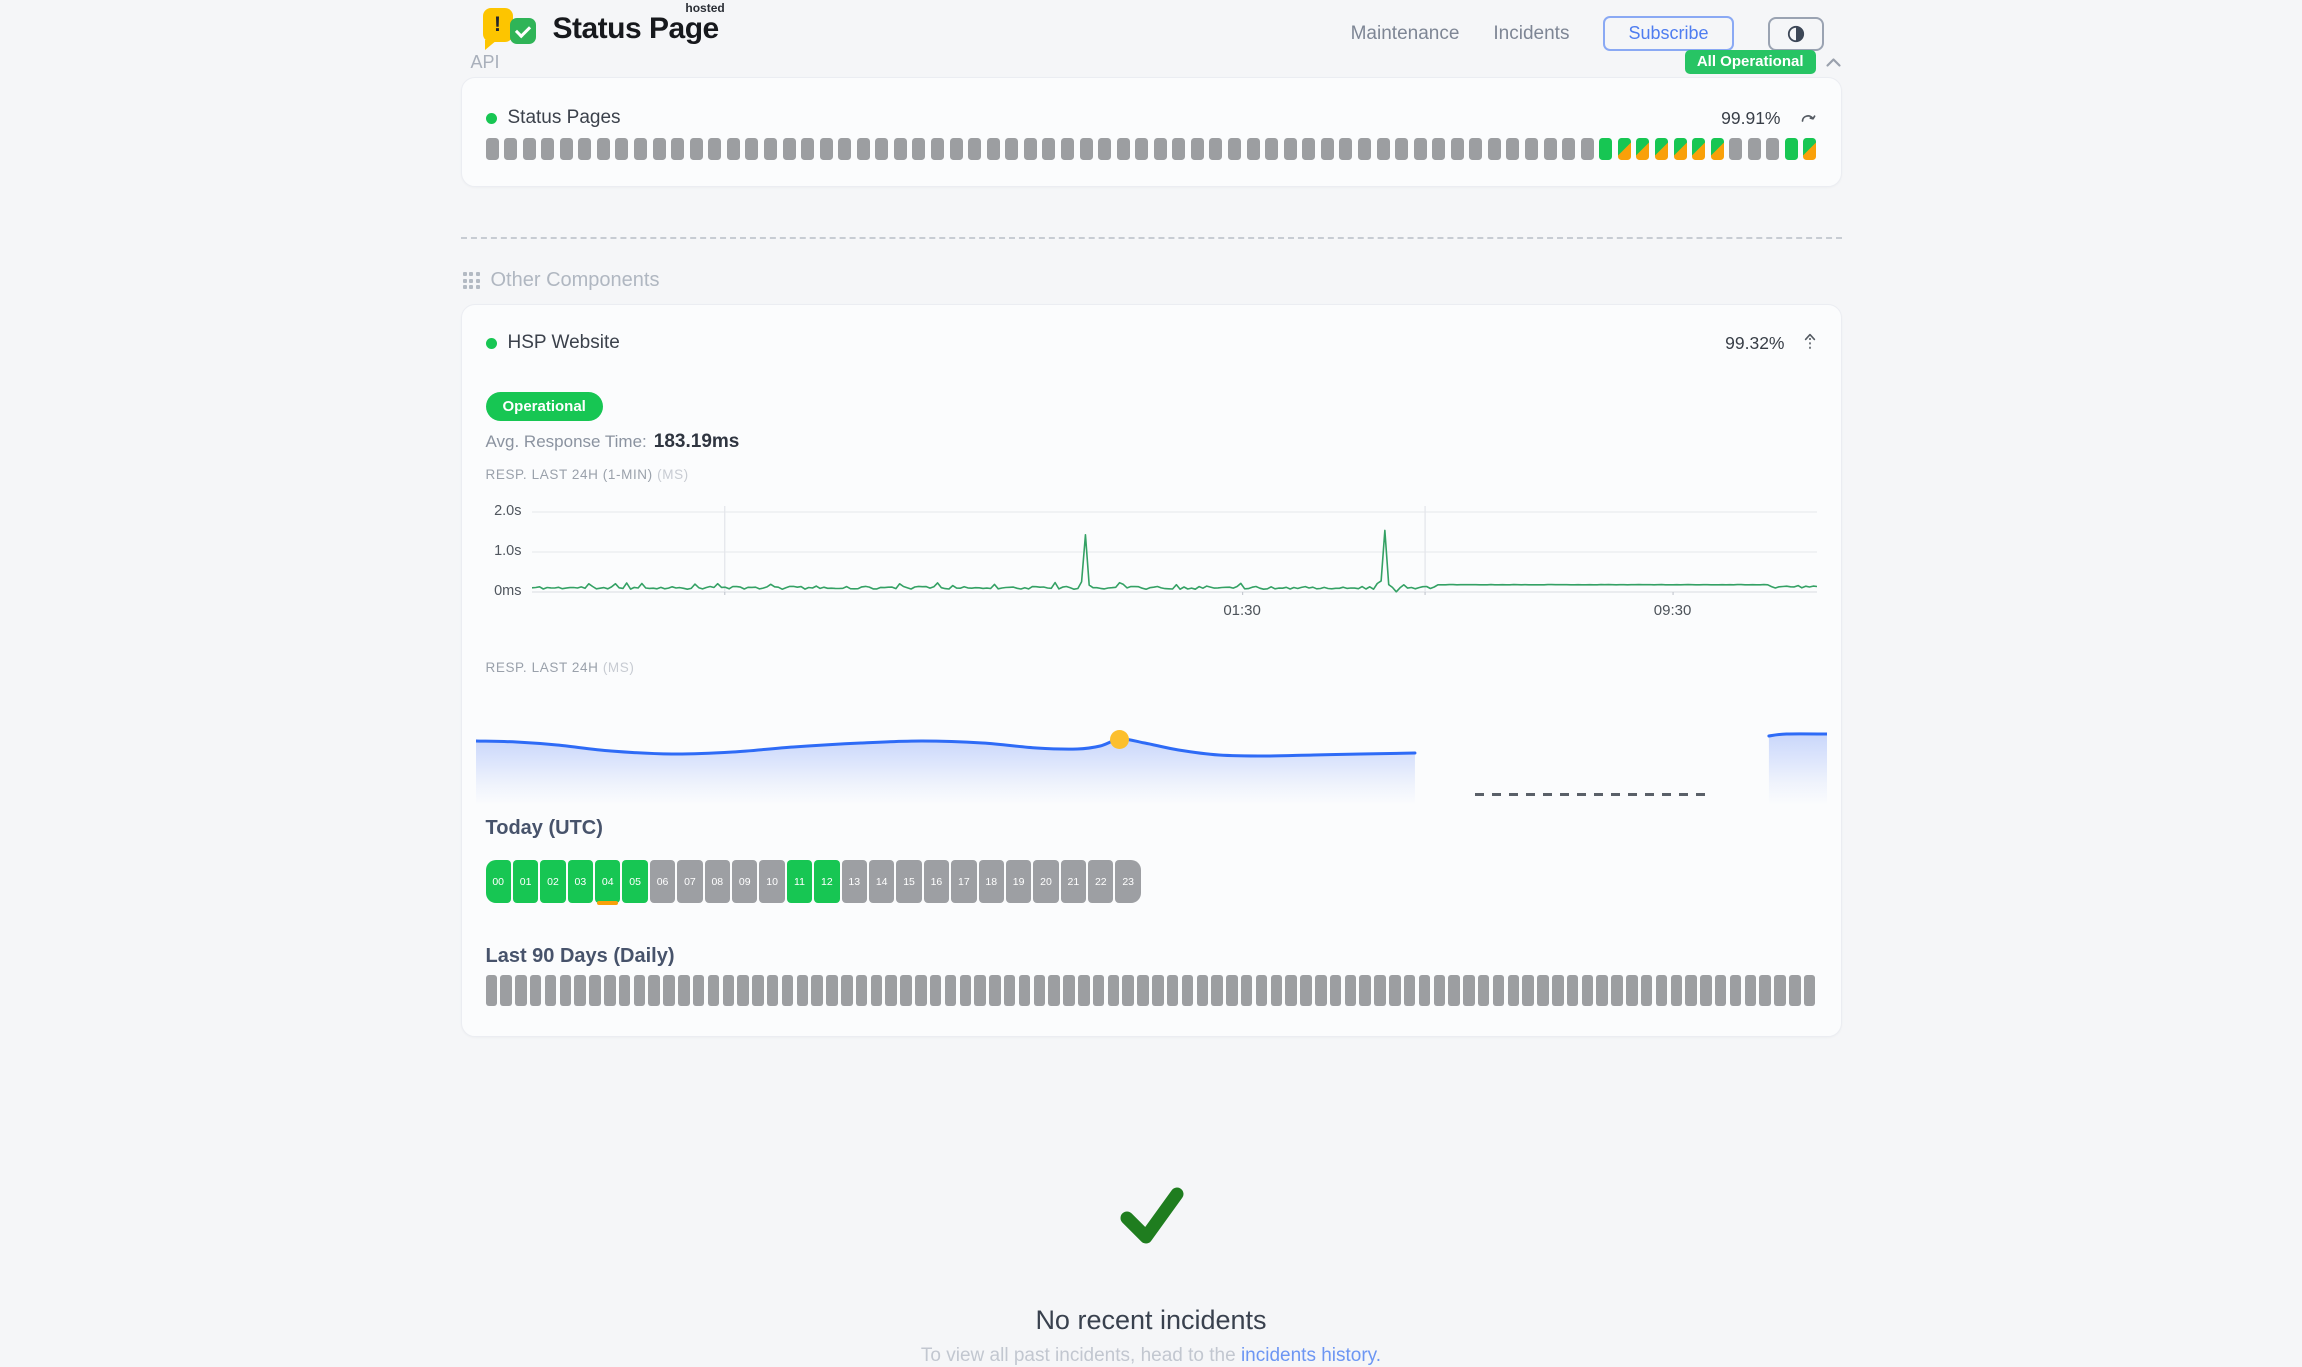 The image size is (2302, 1367). What do you see at coordinates (1531, 33) in the screenshot?
I see `nav-incidents: Incidents` at bounding box center [1531, 33].